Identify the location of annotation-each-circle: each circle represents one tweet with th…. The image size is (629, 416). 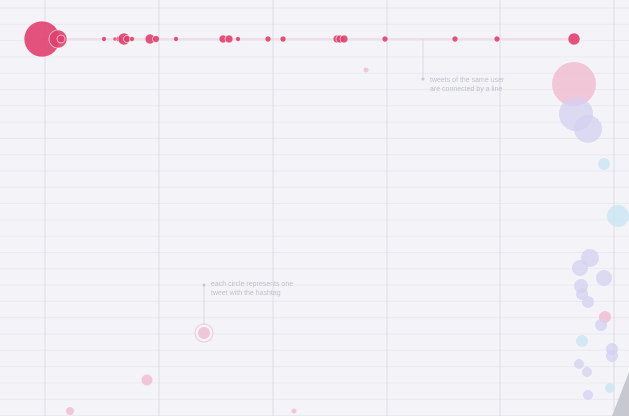
(243, 312).